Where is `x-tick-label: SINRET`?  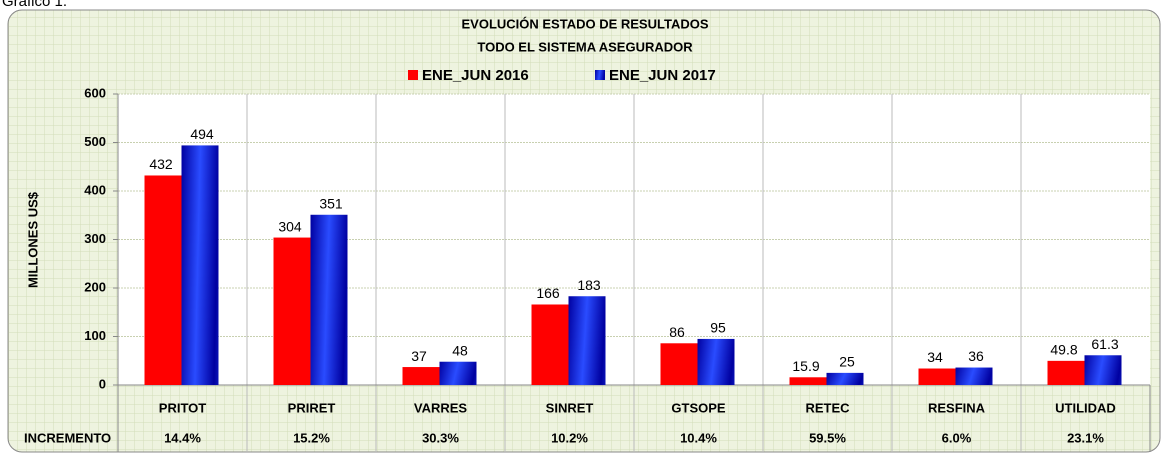 x-tick-label: SINRET is located at coordinates (570, 407).